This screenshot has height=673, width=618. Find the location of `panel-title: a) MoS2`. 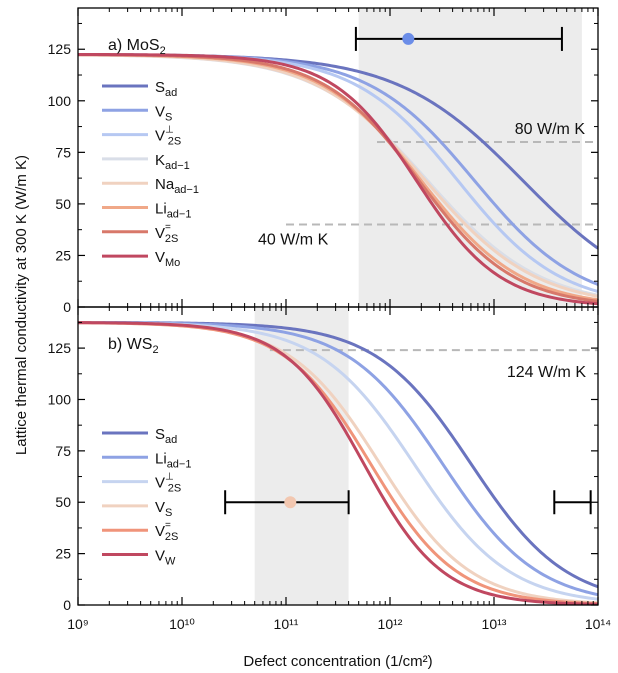

panel-title: a) MoS2 is located at coordinates (137, 47).